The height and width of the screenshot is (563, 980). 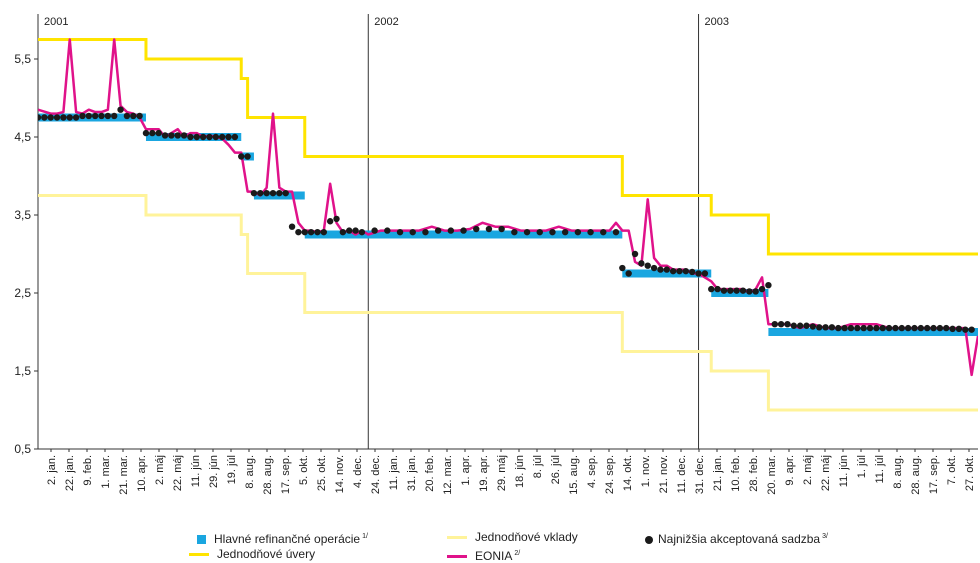 I want to click on y-tick-label: 3,5, so click(x=22, y=215).